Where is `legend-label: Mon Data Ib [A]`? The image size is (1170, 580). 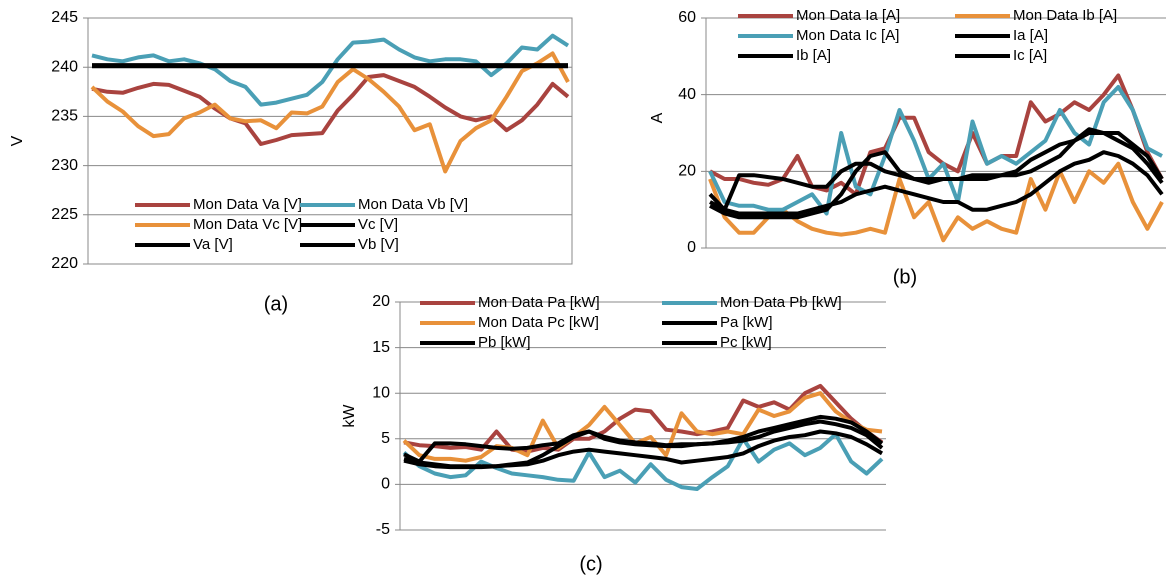 legend-label: Mon Data Ib [A] is located at coordinates (1065, 15).